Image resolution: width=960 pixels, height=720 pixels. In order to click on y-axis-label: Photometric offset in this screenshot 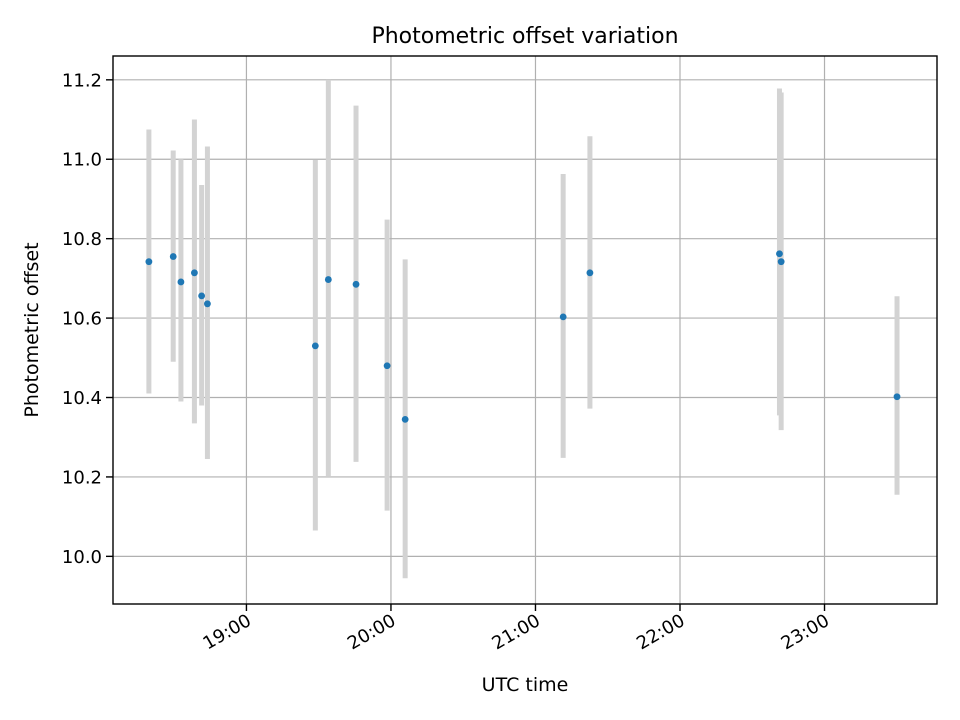, I will do `click(32, 329)`.